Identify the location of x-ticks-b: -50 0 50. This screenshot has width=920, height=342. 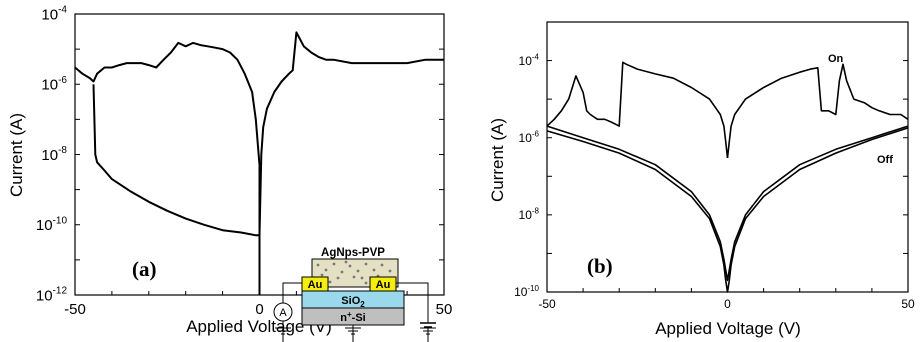
(726, 299).